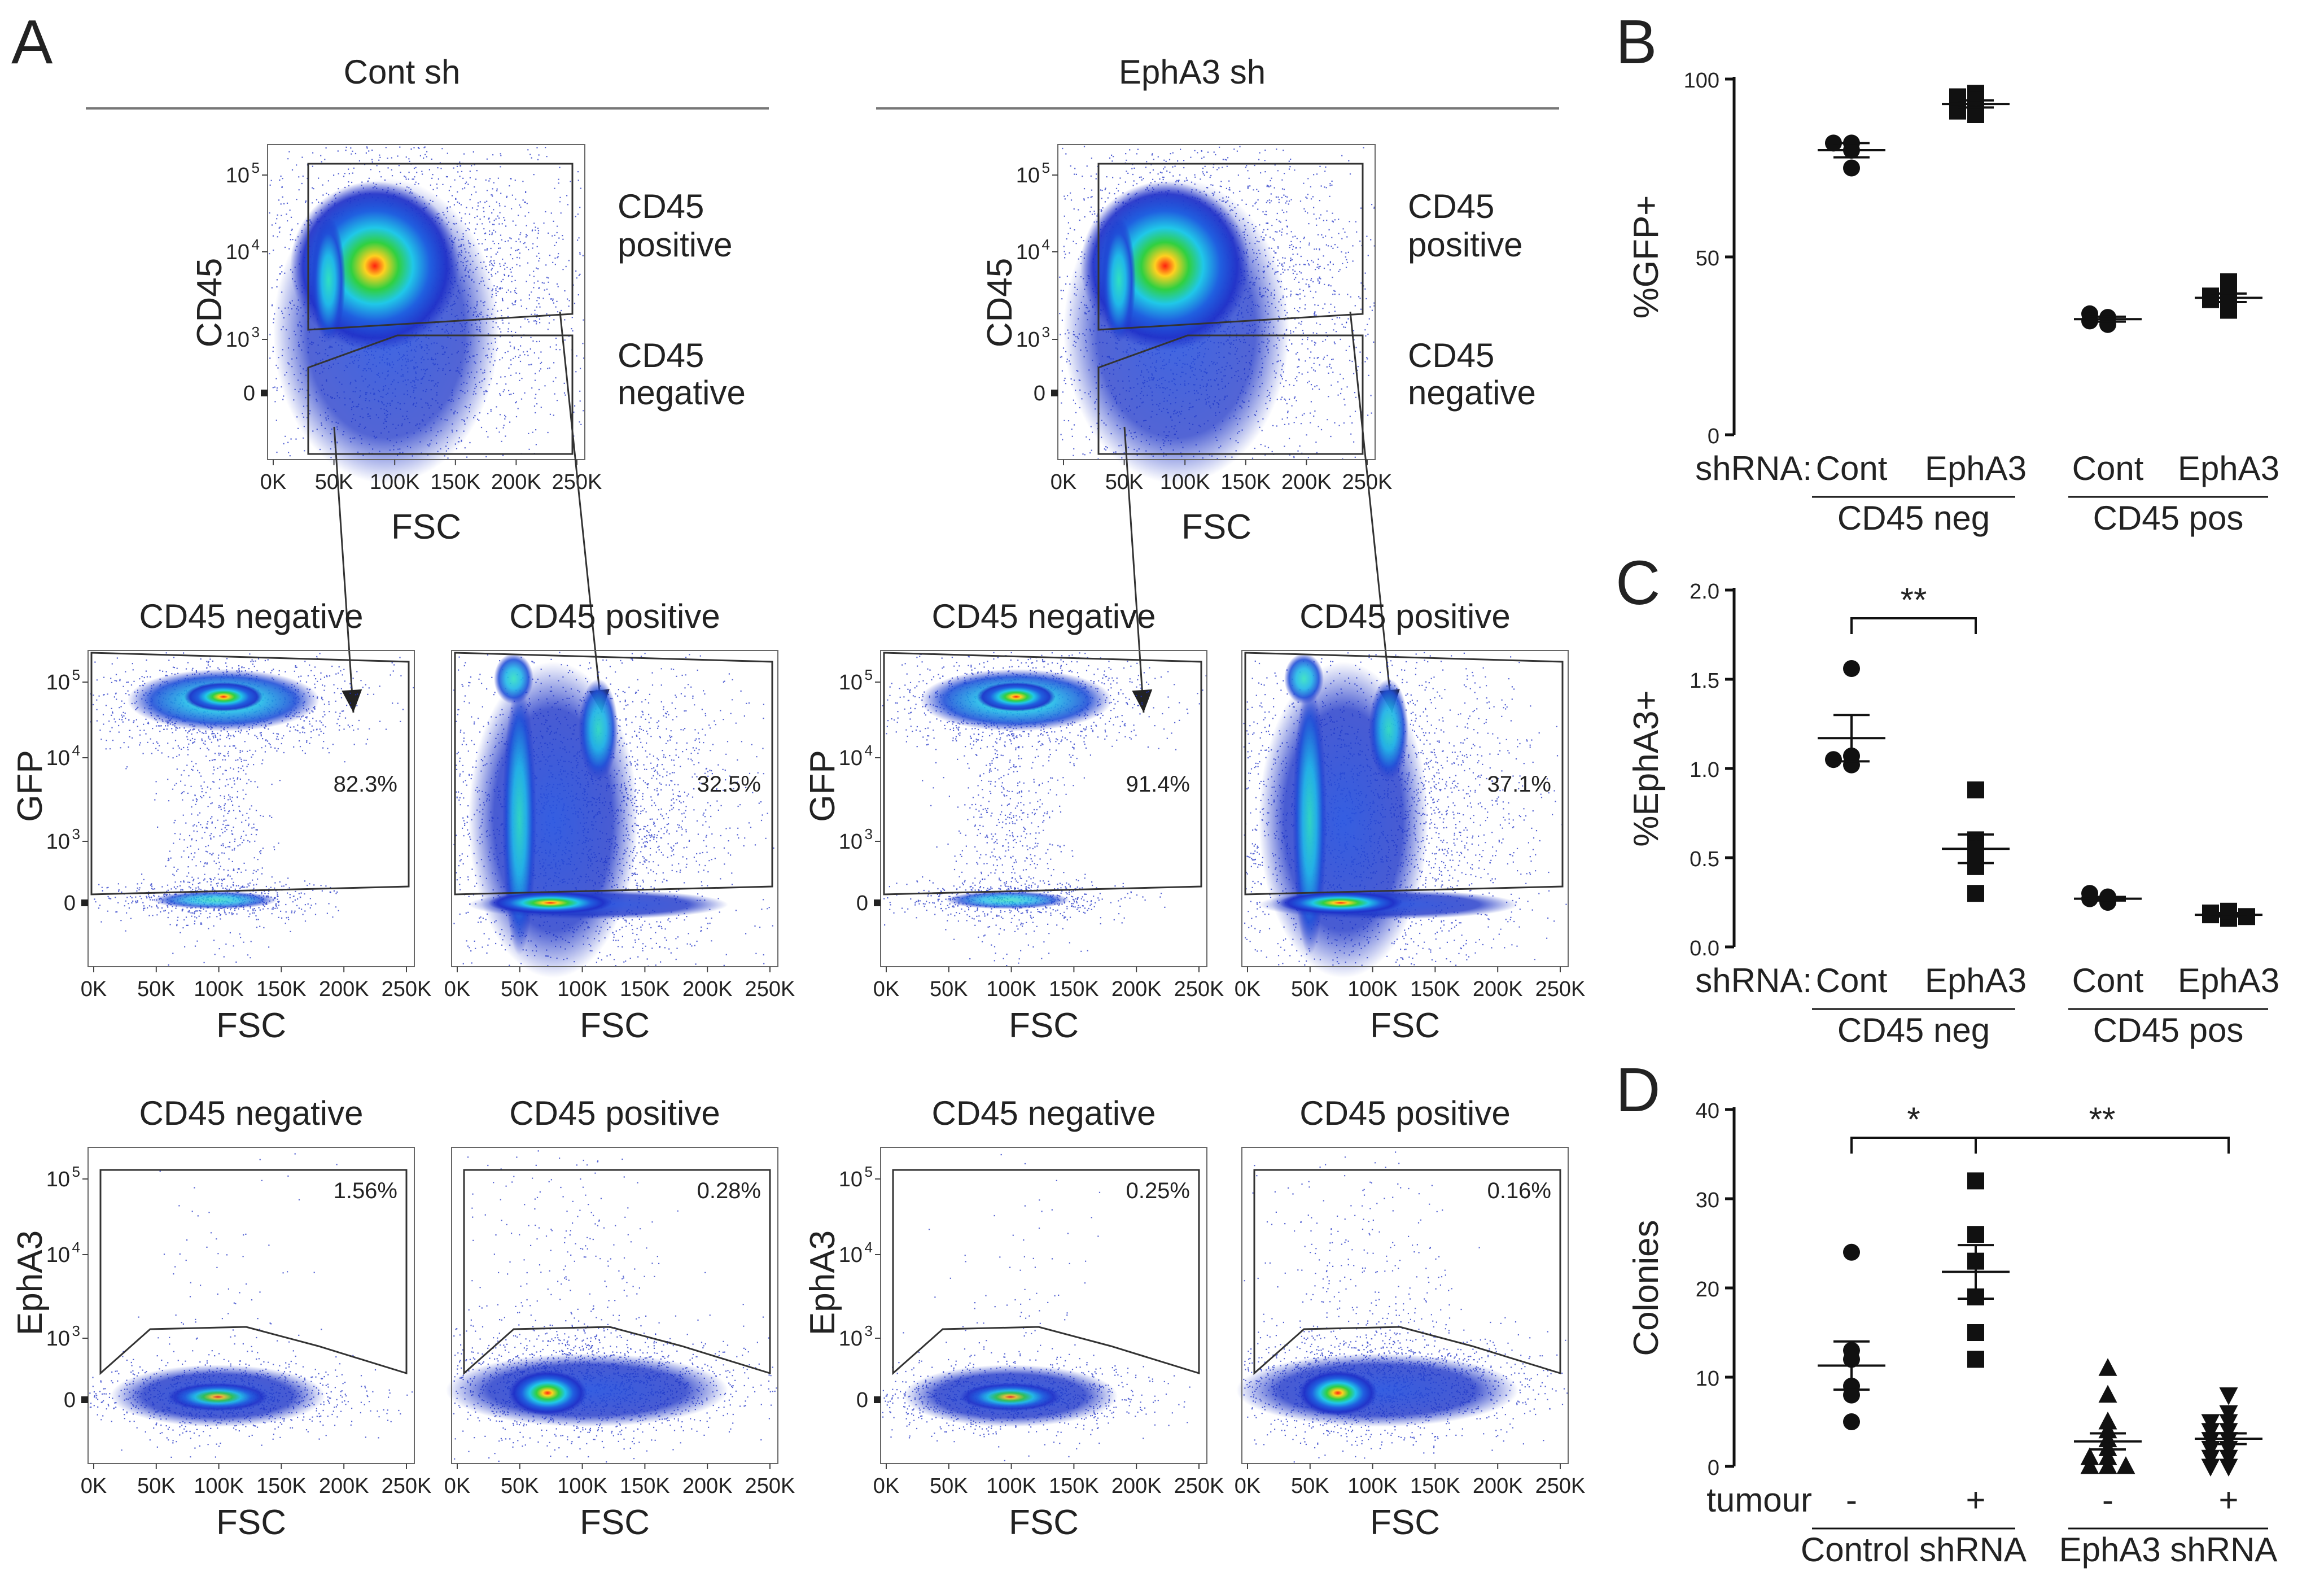 The image size is (2324, 1581). What do you see at coordinates (2168, 1030) in the screenshot?
I see `group-label: CD45 pos` at bounding box center [2168, 1030].